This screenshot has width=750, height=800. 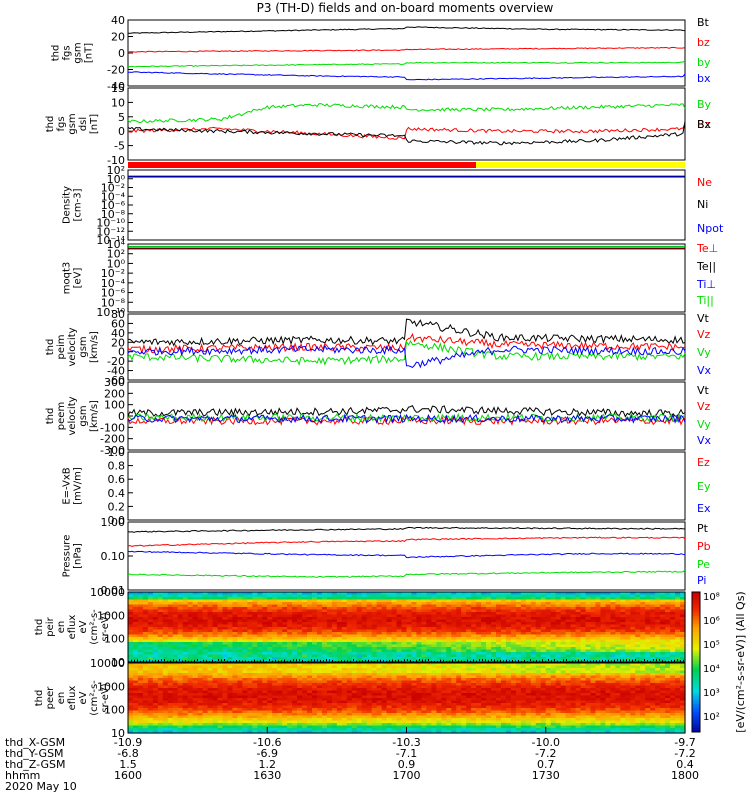 I want to click on panel-pressure: 1.00 0.10 0.01 Pressure[nPa] Pt Pb Pe Pi, so click(x=386, y=556).